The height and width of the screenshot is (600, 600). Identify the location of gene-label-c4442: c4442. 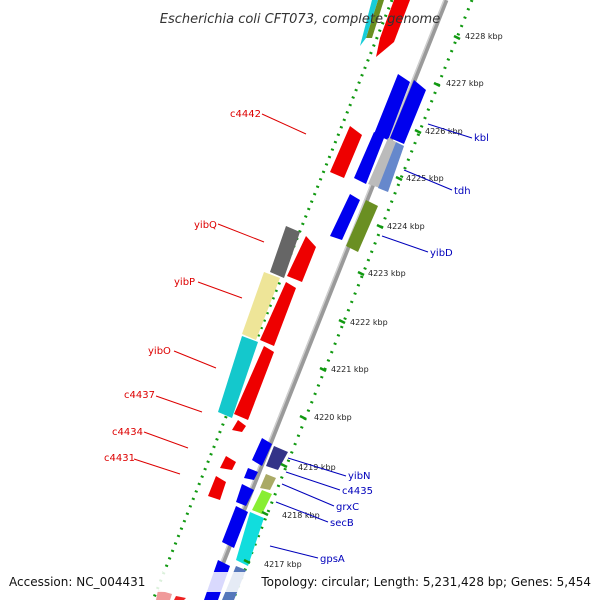
(245, 114).